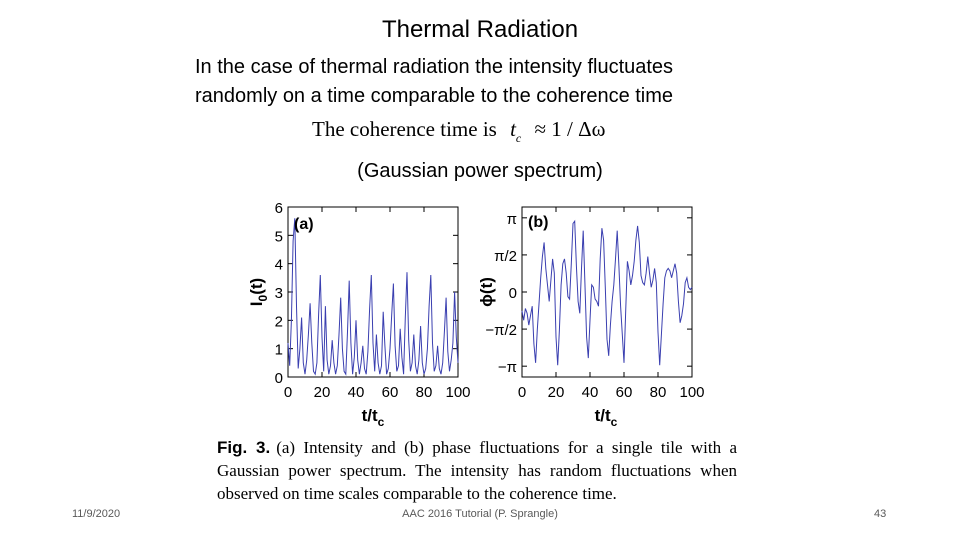 The image size is (960, 540). What do you see at coordinates (279, 321) in the screenshot?
I see `y-tick-label: 2` at bounding box center [279, 321].